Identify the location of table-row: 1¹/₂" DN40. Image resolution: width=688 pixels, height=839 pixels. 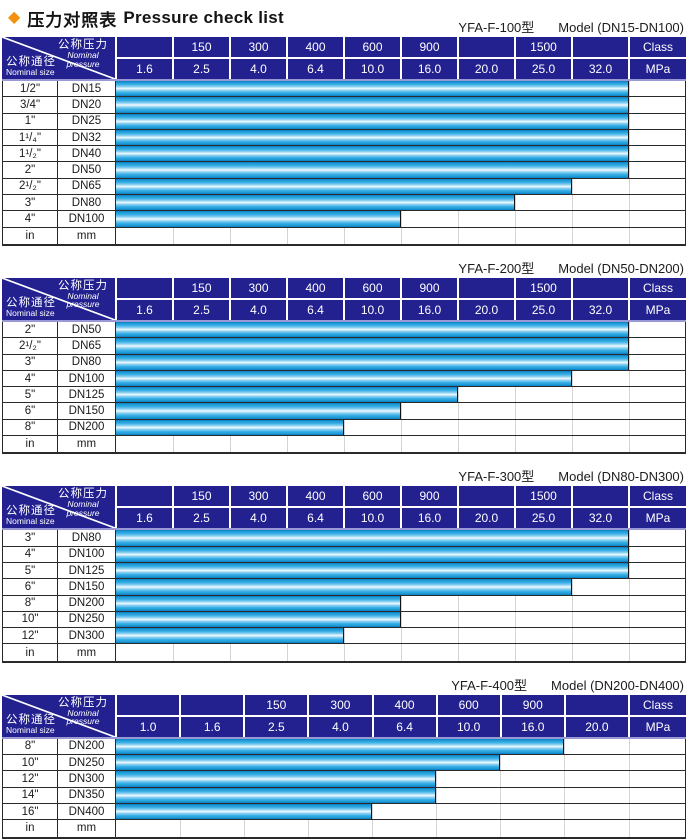
(344, 154).